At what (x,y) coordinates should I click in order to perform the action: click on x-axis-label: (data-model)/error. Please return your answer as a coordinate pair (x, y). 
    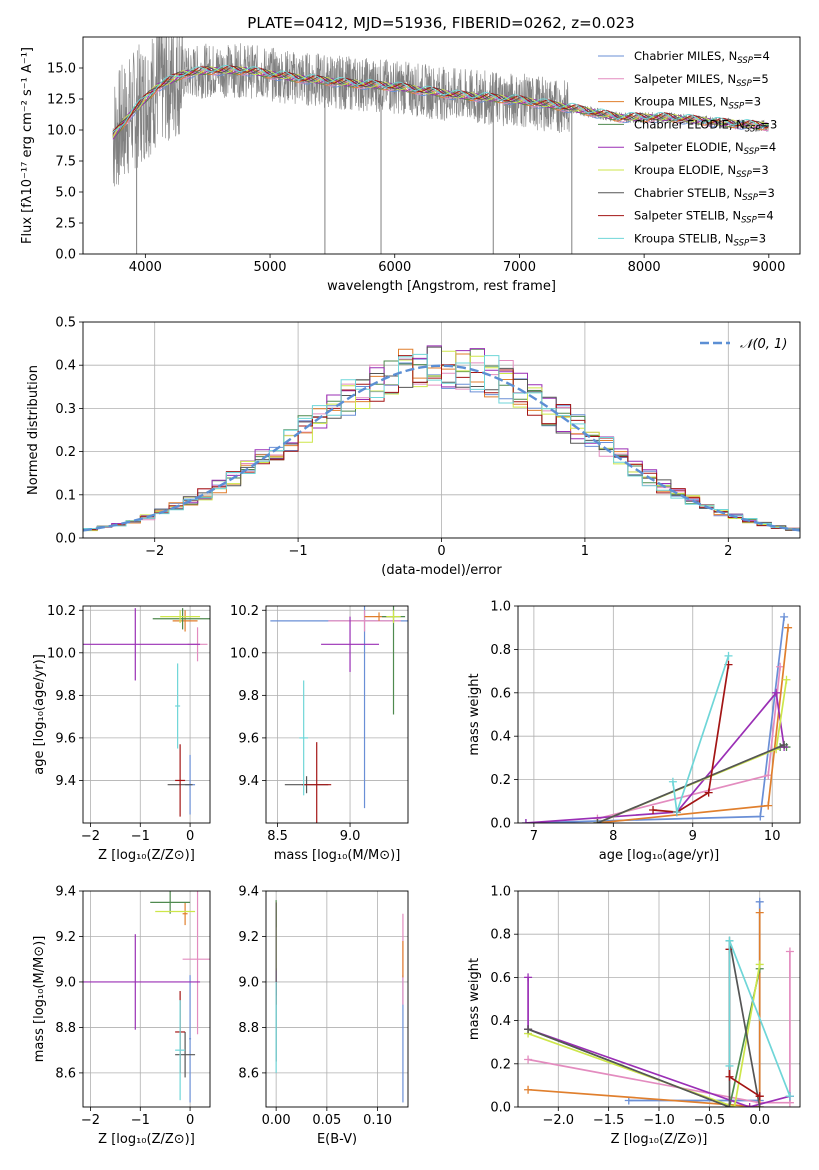
    Looking at the image, I should click on (441, 570).